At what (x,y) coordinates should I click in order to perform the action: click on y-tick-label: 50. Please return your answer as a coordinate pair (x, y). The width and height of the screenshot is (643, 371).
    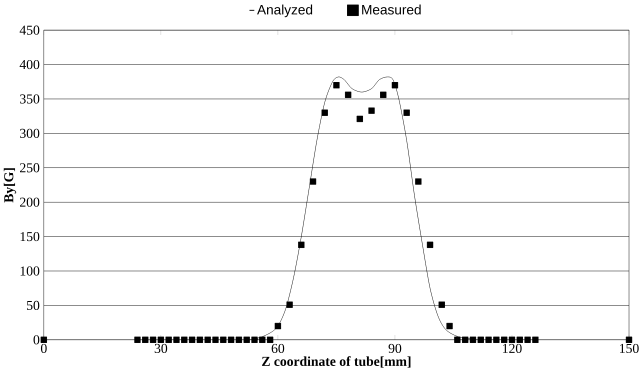
    Looking at the image, I should click on (33, 305).